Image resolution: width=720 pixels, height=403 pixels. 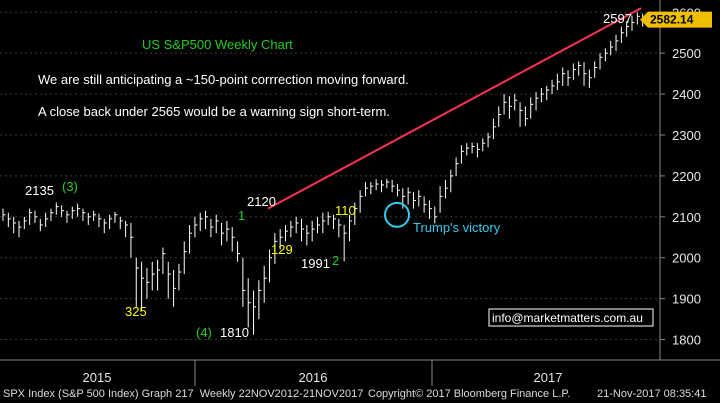 I want to click on footer-copyright: Copyright© 2017 Bloomberg Finance L.P., so click(x=469, y=394).